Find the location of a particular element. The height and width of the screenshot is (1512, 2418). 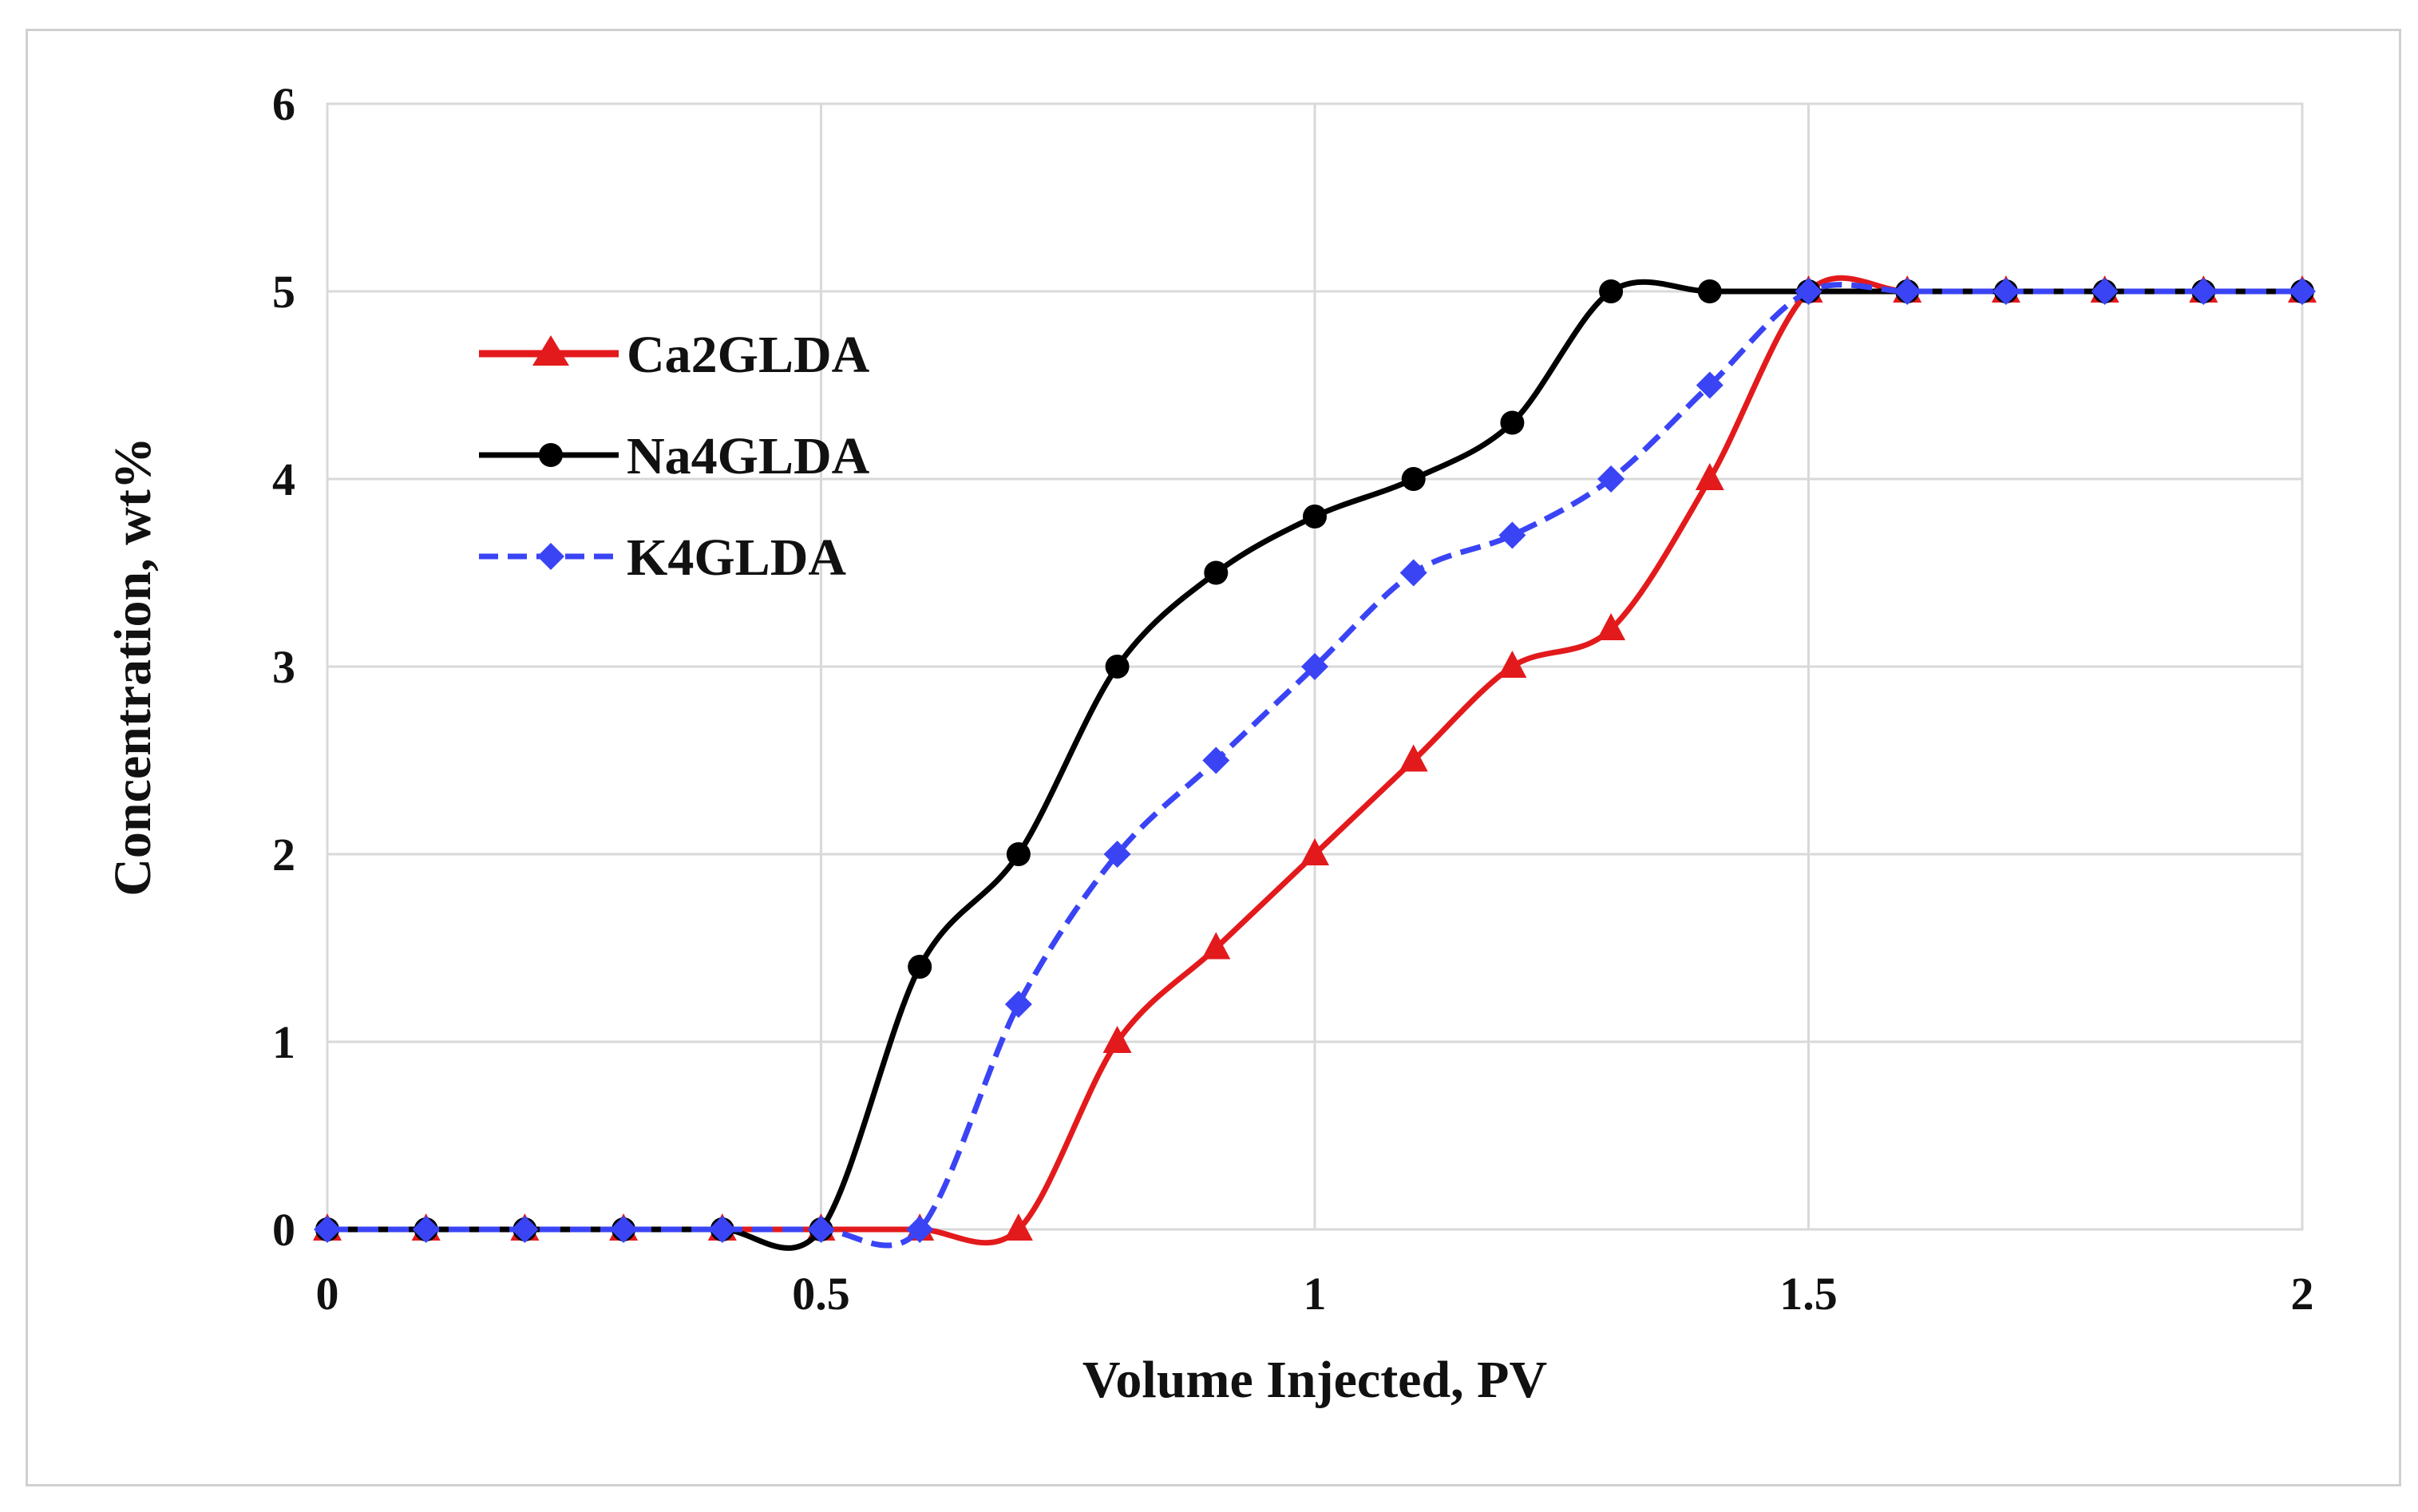

y-tick-label: 4 is located at coordinates (283, 479).